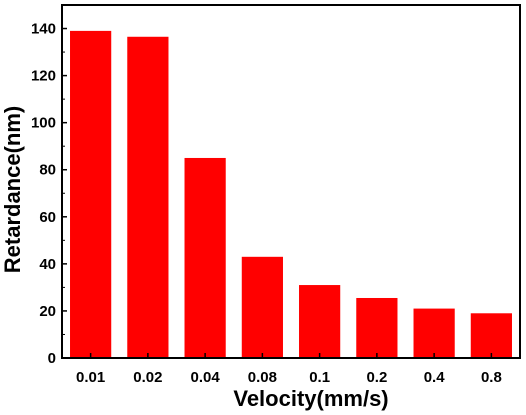  Describe the element at coordinates (47, 264) in the screenshot. I see `y-tick-label: 40` at that location.